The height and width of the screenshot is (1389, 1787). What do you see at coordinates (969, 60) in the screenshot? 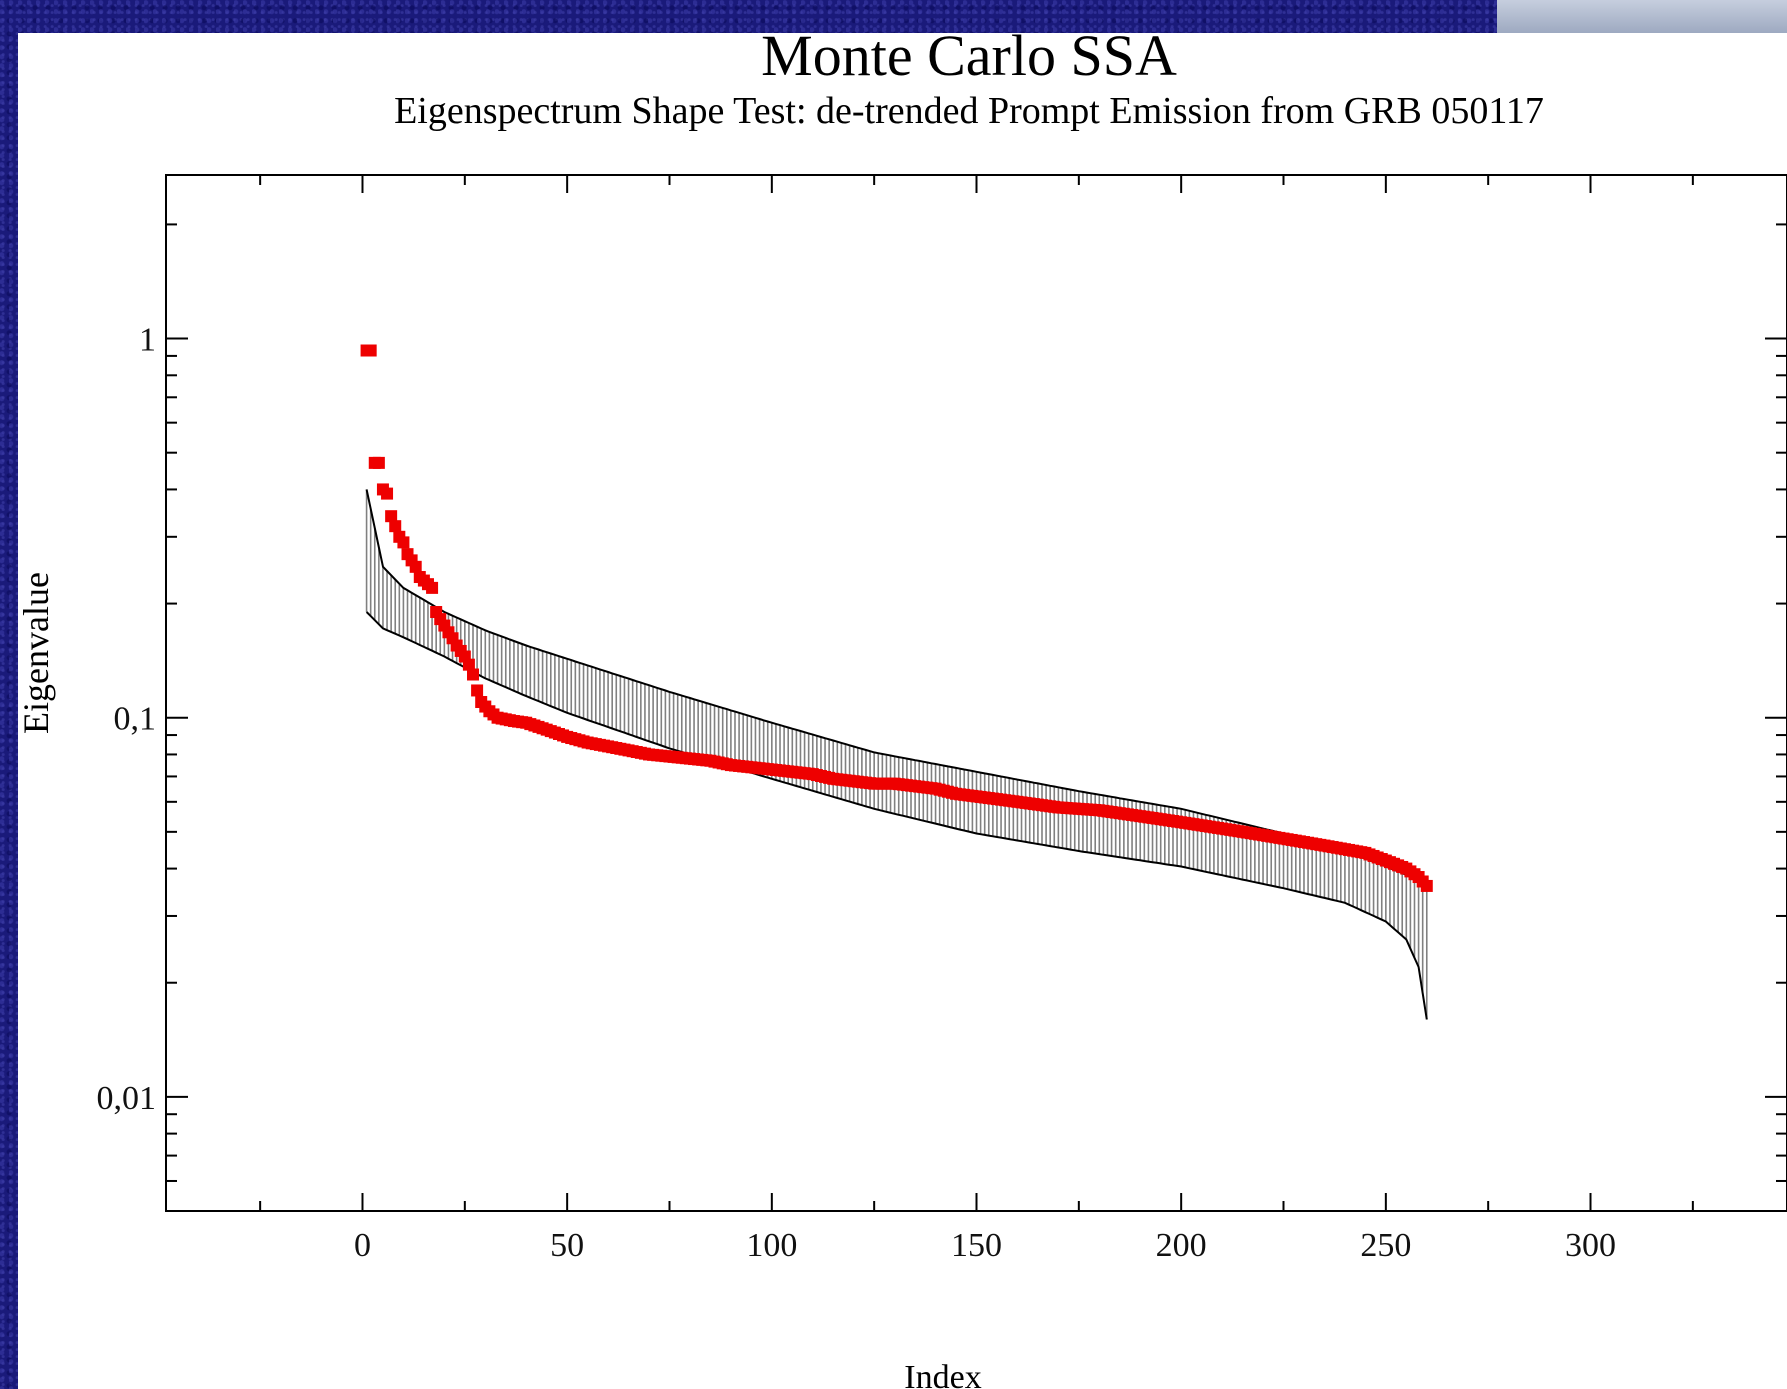
I see `chart-title: Monte Carlo SSA` at bounding box center [969, 60].